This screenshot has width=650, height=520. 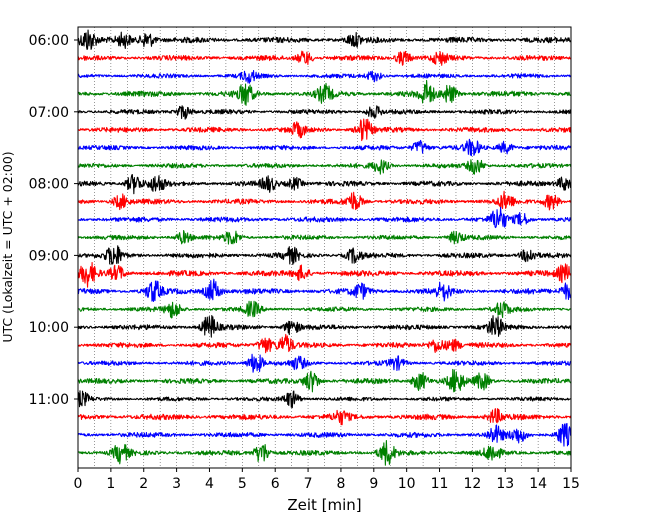 I want to click on x-tick-label: 15, so click(x=571, y=484).